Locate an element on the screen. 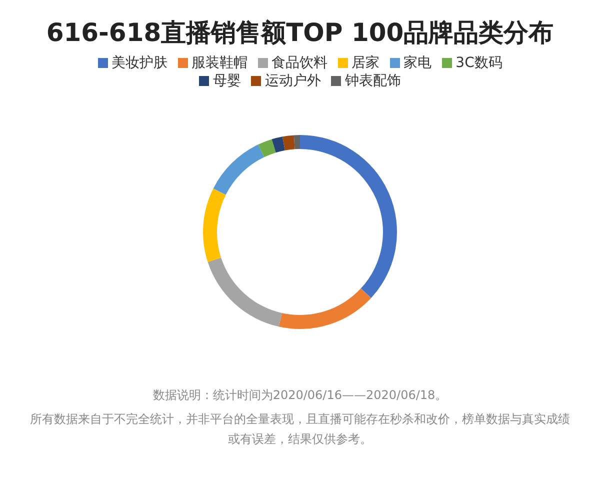 This screenshot has width=600, height=502. legend-label: 食品饮料 is located at coordinates (300, 63).